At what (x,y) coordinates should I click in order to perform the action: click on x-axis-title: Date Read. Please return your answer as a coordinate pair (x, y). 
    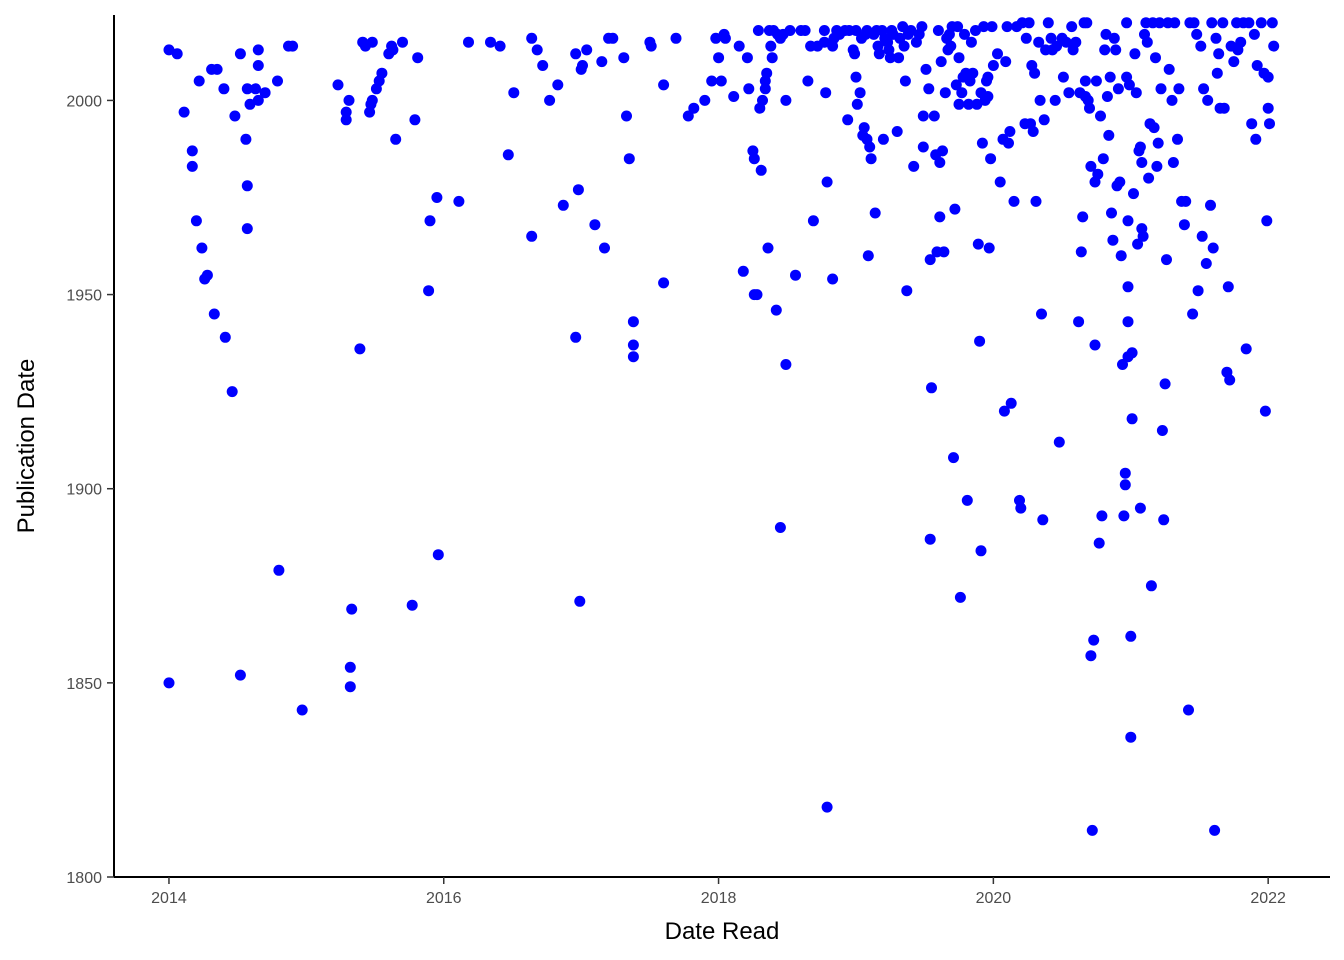
    Looking at the image, I should click on (722, 931).